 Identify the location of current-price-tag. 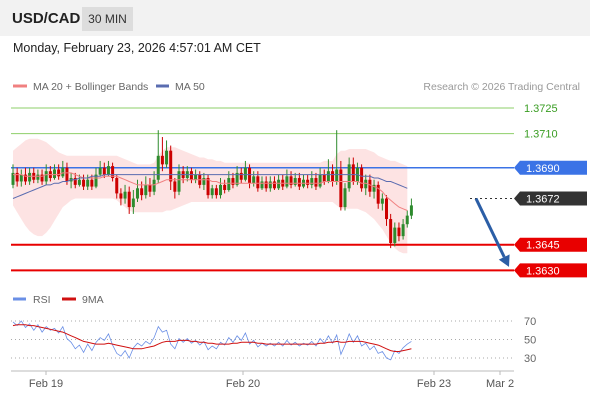
(550, 198).